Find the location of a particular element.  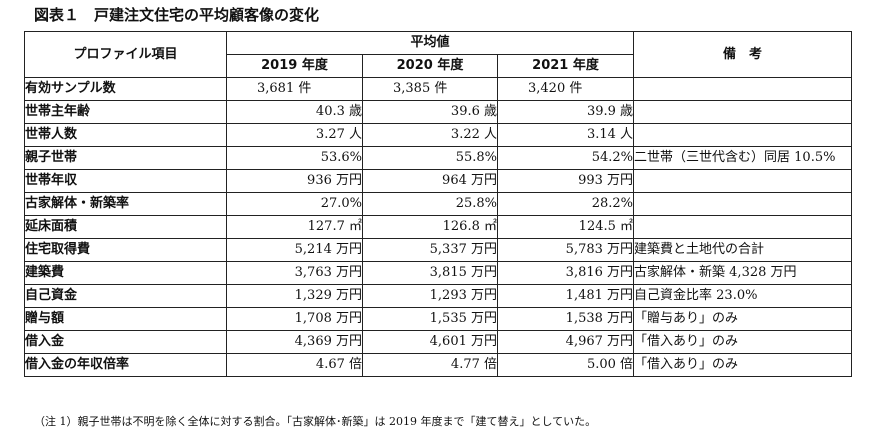

value-cell: 126.8 ㎡ is located at coordinates (430, 227).